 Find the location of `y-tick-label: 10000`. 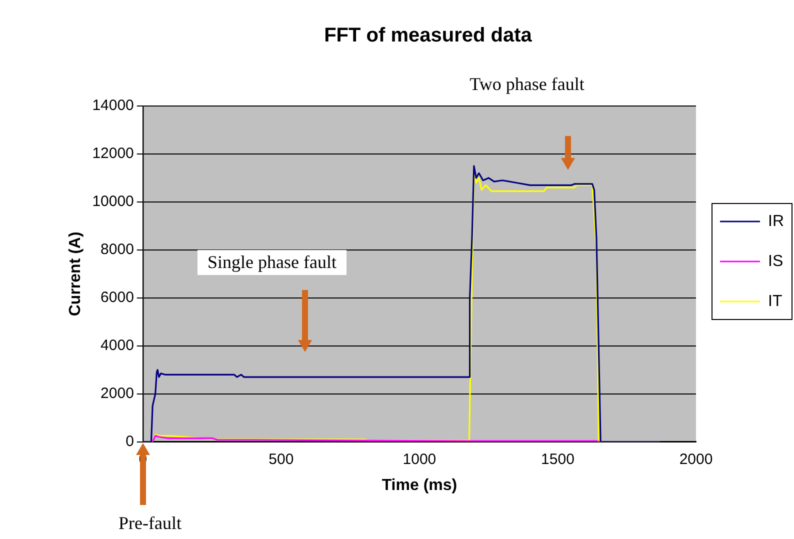

y-tick-label: 10000 is located at coordinates (113, 201).